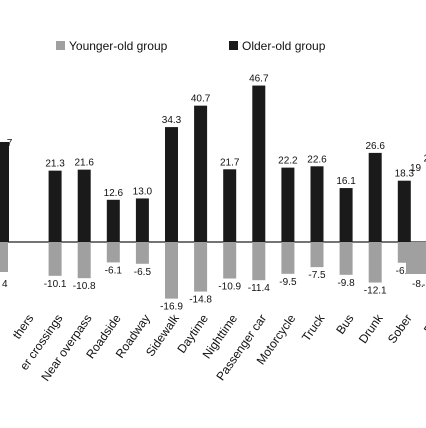  Describe the element at coordinates (171, 184) in the screenshot. I see `bar-older-old-sidewalk` at that location.